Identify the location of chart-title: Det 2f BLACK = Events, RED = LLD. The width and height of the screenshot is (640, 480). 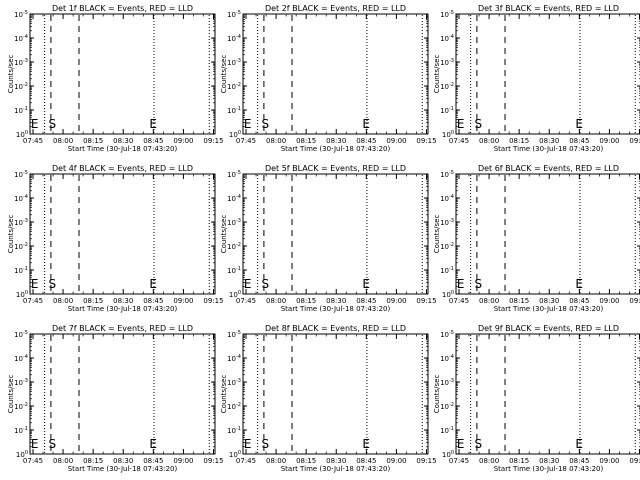
(335, 8).